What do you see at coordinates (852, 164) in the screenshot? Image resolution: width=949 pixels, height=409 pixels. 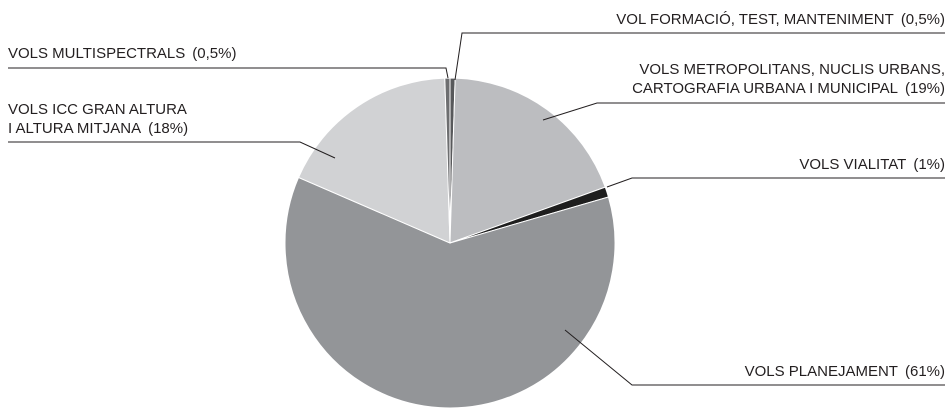 I see `category-label: VOLS VIALITAT` at bounding box center [852, 164].